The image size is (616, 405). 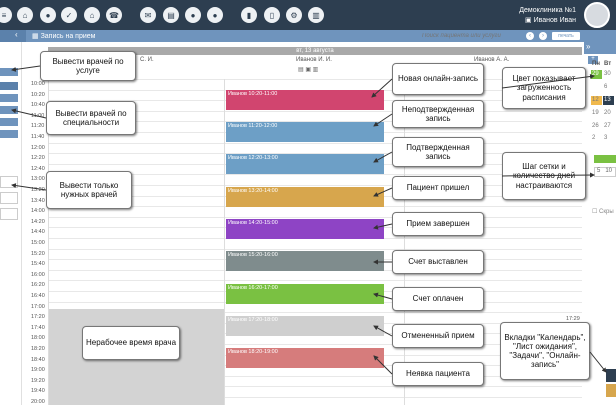 What do you see at coordinates (404, 242) in the screenshot?
I see `column-divider` at bounding box center [404, 242].